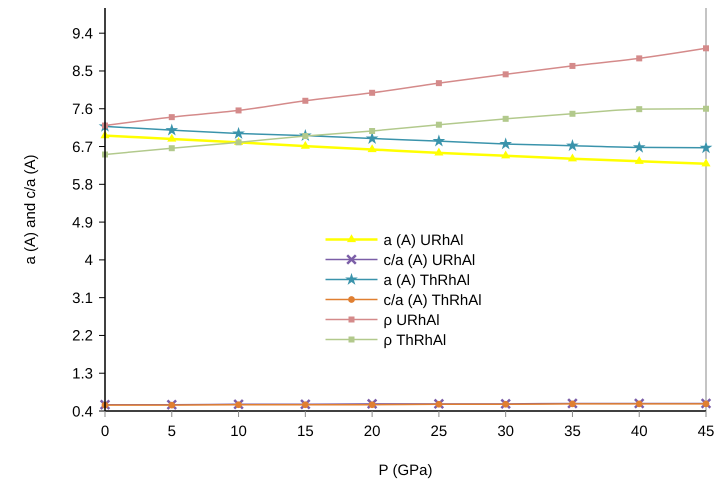 This screenshot has height=489, width=727. Describe the element at coordinates (305, 431) in the screenshot. I see `x-tick-label: 15` at that location.